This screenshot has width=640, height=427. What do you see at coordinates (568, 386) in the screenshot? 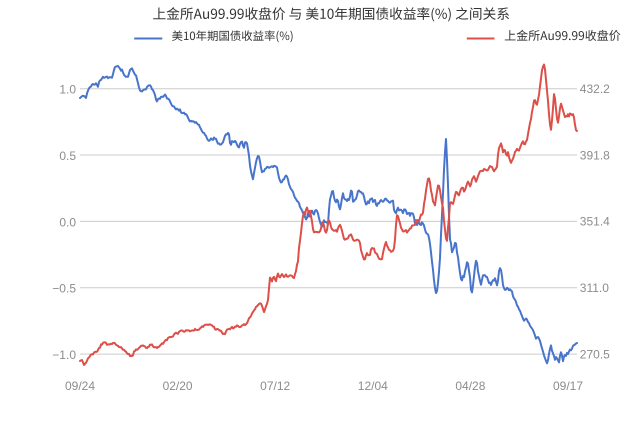
I see `svg-text: 09/17` at bounding box center [568, 386].